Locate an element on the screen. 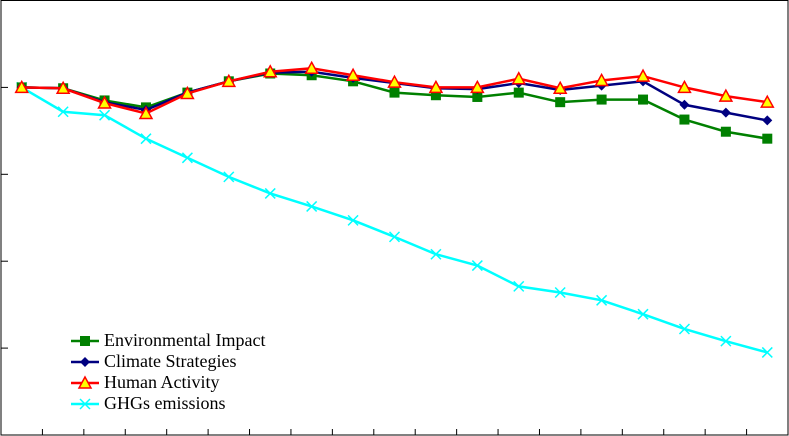 This screenshot has height=436, width=789. legend-label: Human Activity is located at coordinates (162, 382).